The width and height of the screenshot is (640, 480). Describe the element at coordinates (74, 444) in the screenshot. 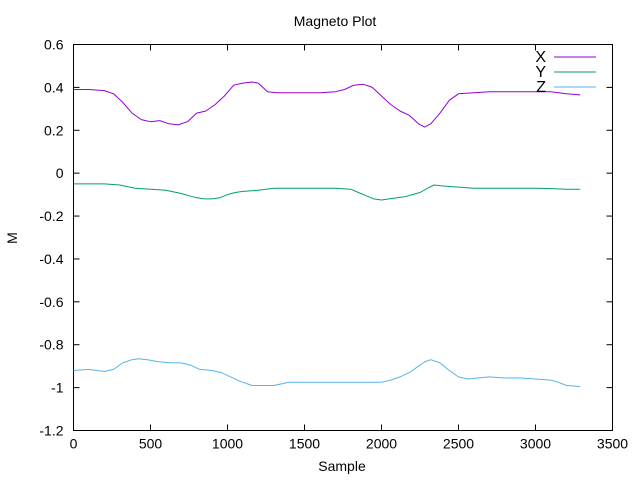

I see `x-tick-label: 0` at that location.